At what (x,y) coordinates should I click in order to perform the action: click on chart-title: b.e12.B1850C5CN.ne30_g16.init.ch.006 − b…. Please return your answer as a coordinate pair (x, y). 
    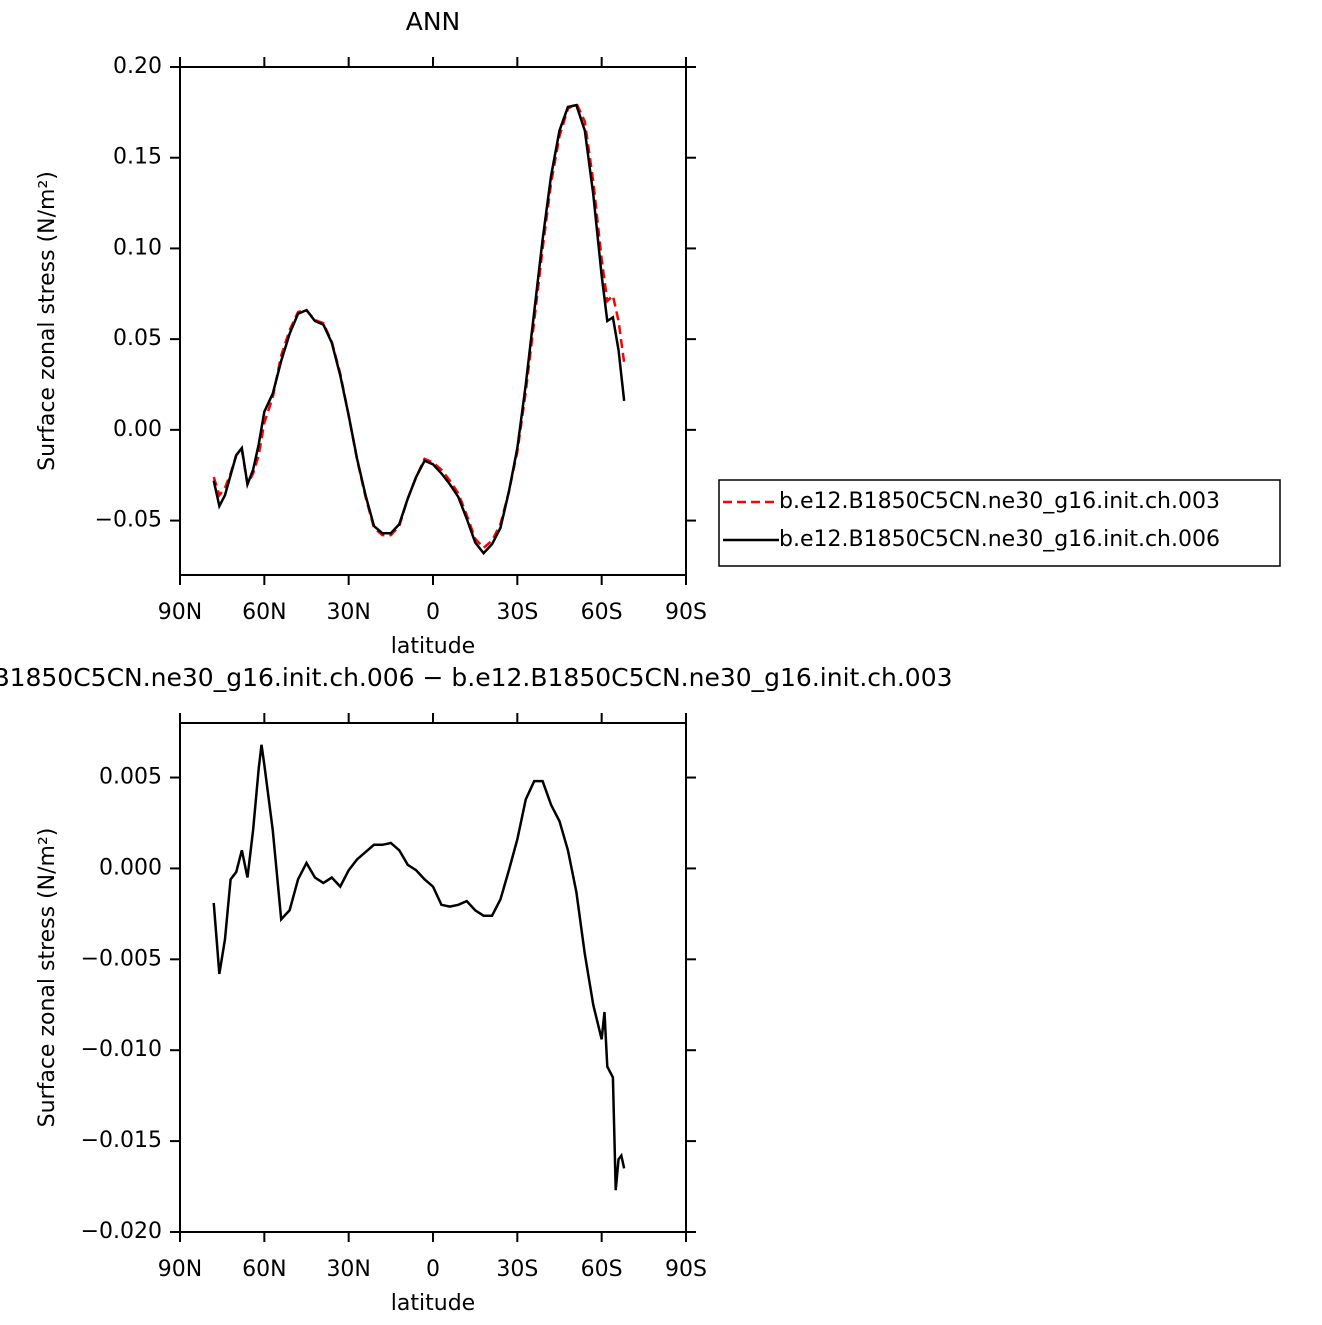
    Looking at the image, I should click on (476, 677).